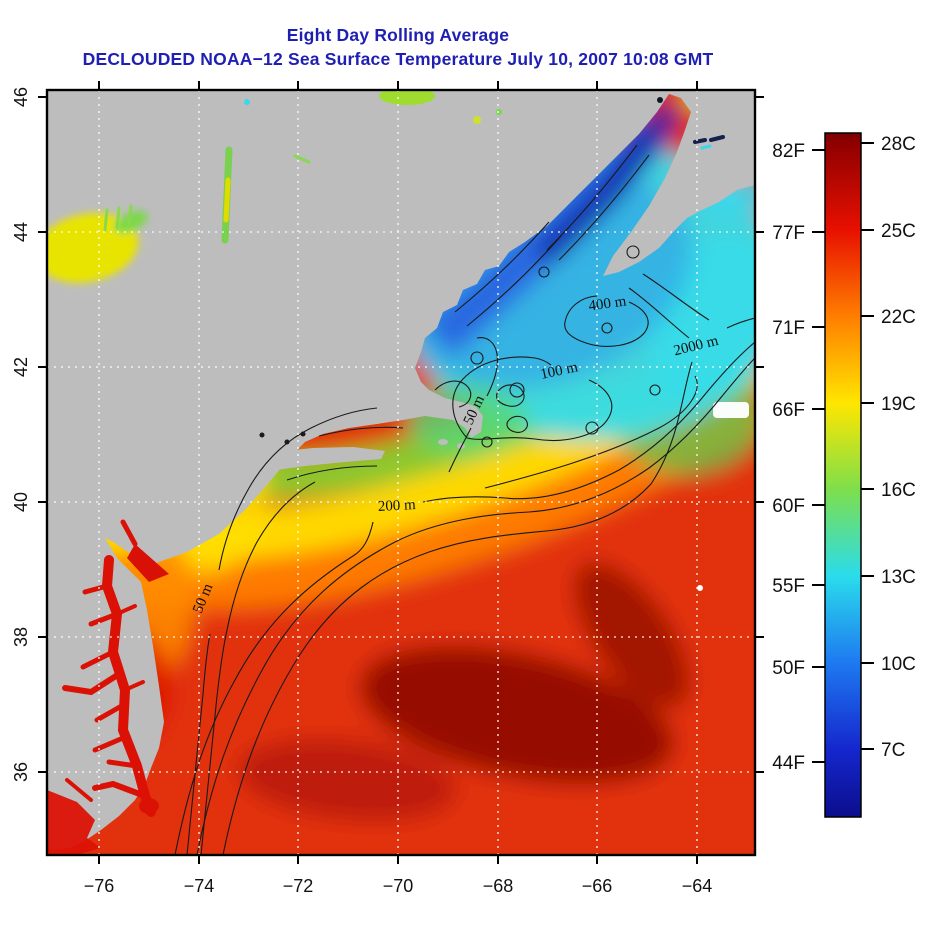  I want to click on f-tick-label: 71F, so click(788, 328).